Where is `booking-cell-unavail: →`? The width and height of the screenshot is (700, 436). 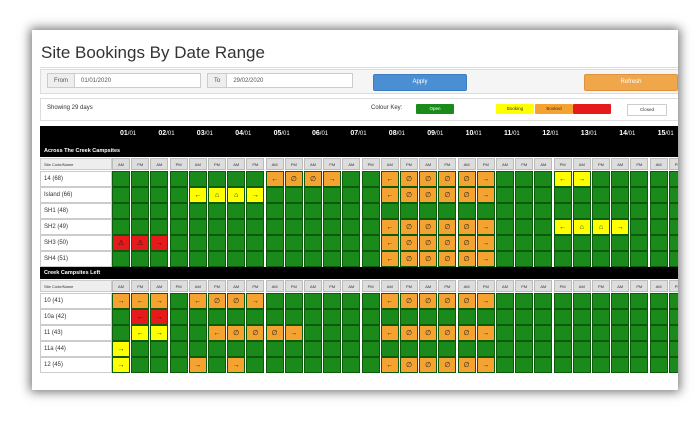
booking-cell-unavail: → is located at coordinates (159, 243).